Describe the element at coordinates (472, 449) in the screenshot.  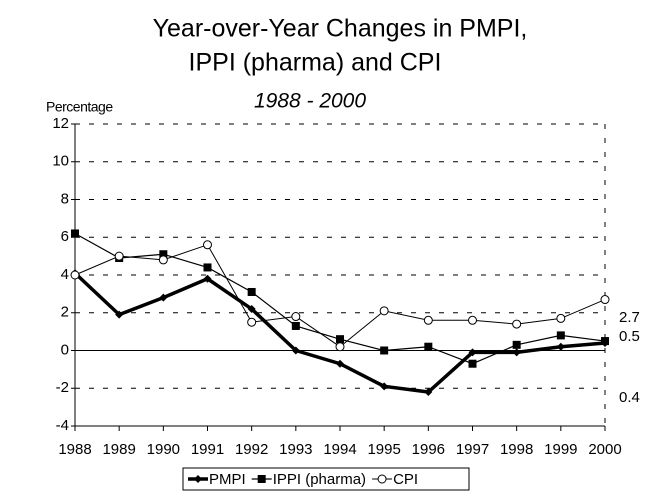
I see `x-tick-label: 1997` at that location.